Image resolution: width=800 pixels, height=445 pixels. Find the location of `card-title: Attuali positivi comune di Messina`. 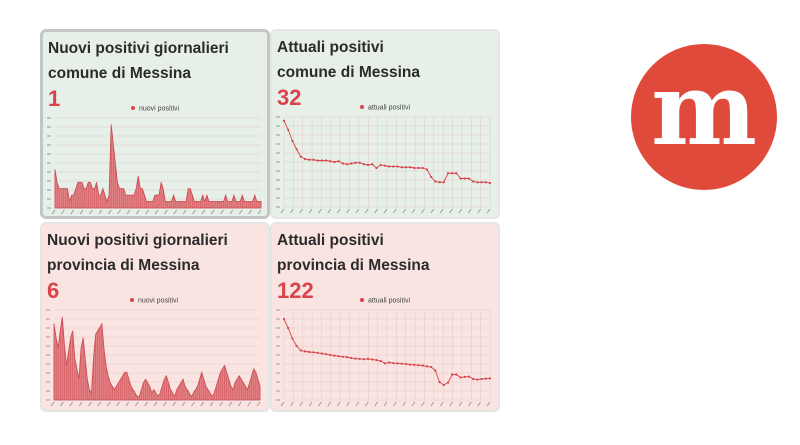

card-title: Attuali positivi comune di Messina is located at coordinates (385, 60).